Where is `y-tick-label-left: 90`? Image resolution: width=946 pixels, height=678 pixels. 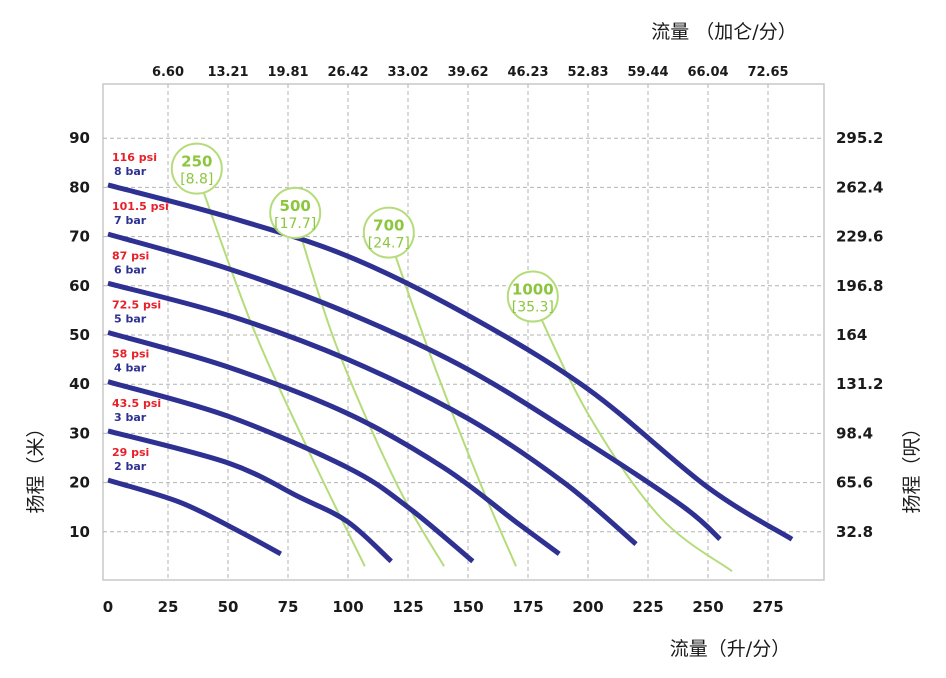 y-tick-label-left: 90 is located at coordinates (79, 138).